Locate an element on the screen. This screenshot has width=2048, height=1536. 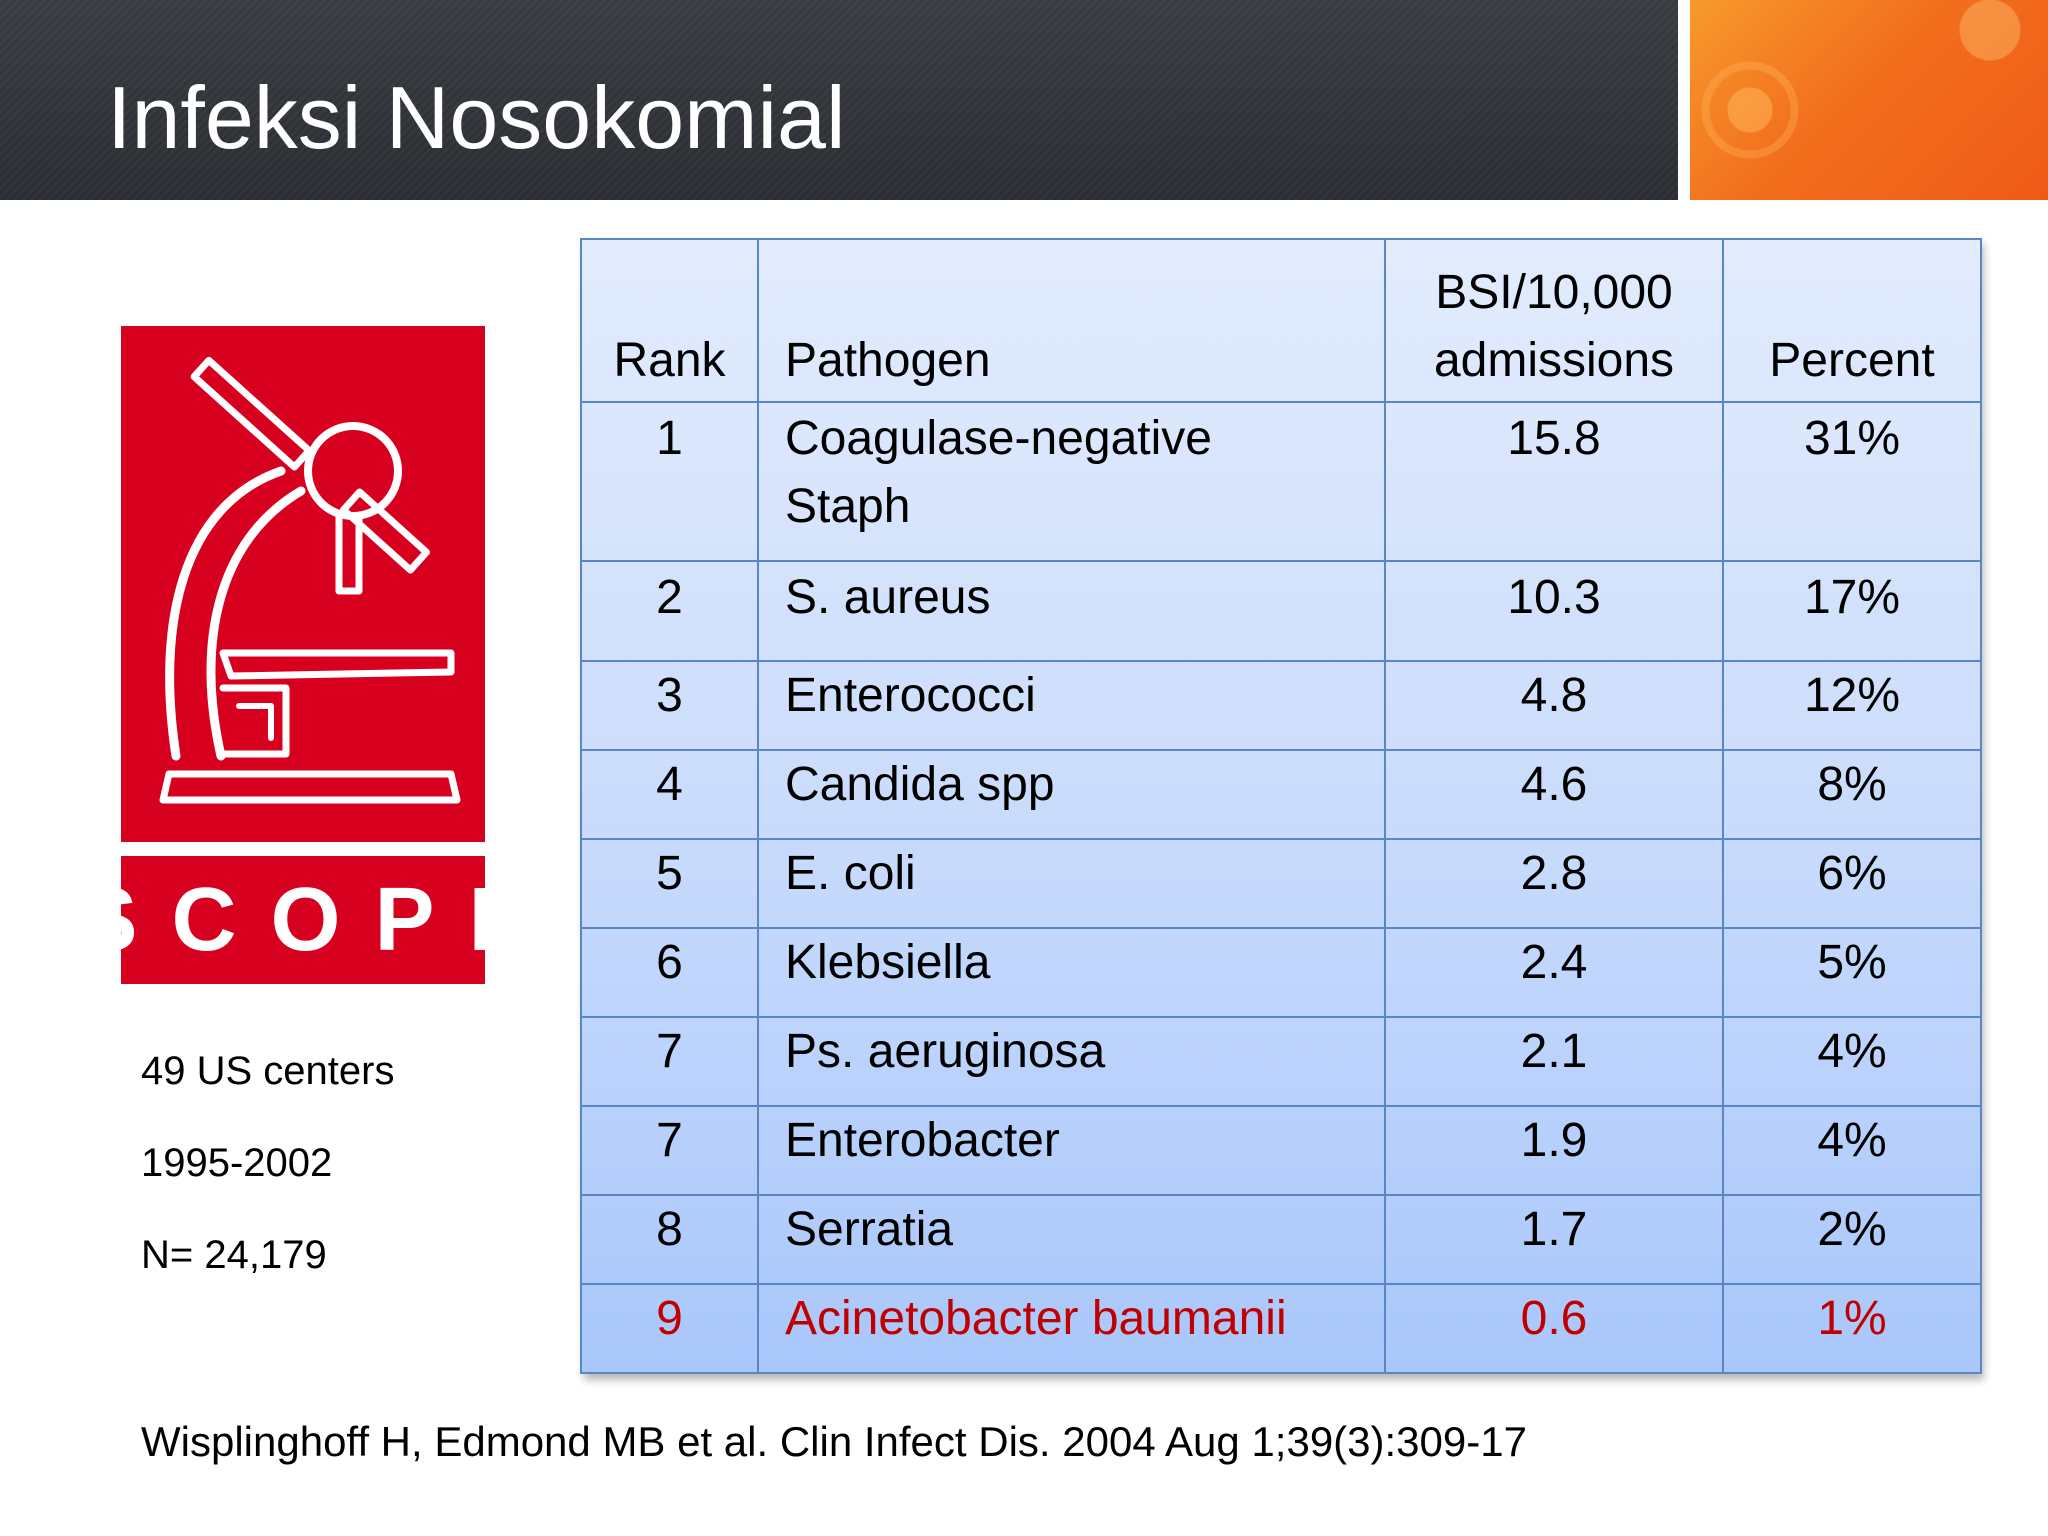
cell-pathogen-line2: Staph is located at coordinates (848, 506).